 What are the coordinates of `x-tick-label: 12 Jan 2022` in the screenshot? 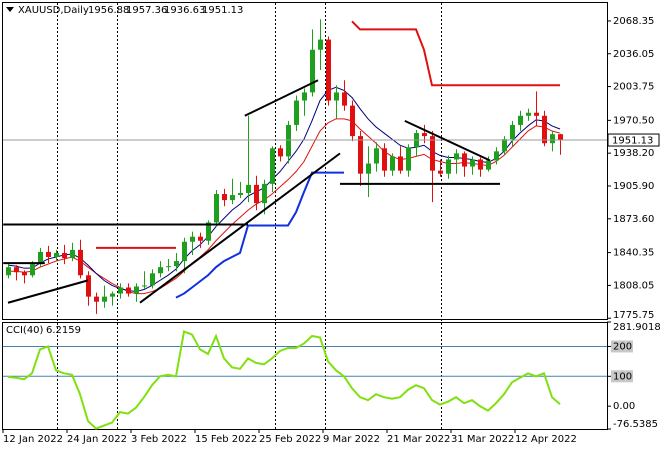 It's located at (33, 439).